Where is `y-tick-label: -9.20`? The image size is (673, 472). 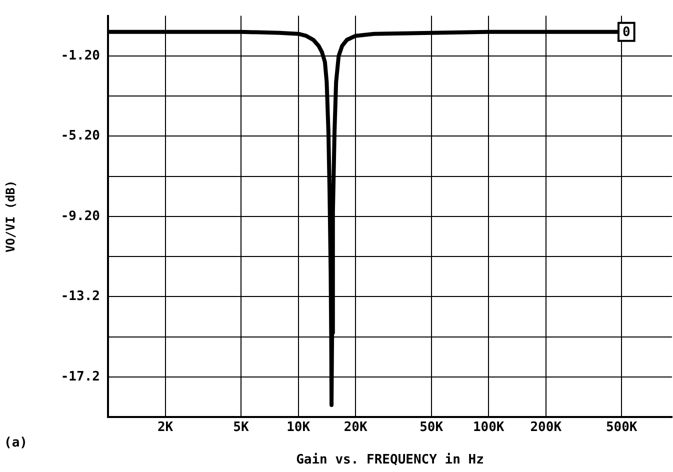 y-tick-label: -9.20 is located at coordinates (80, 216).